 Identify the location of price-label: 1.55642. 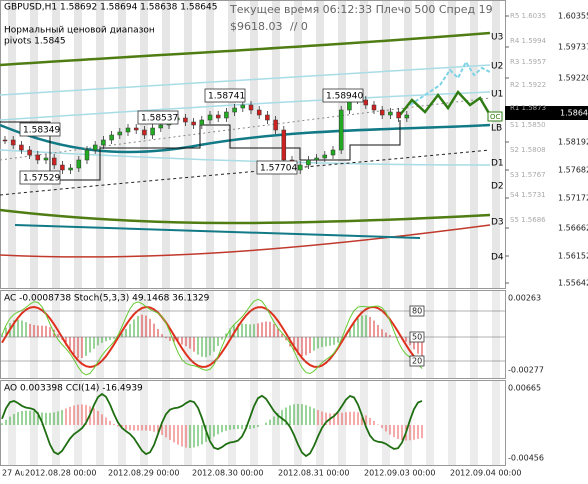
(573, 283).